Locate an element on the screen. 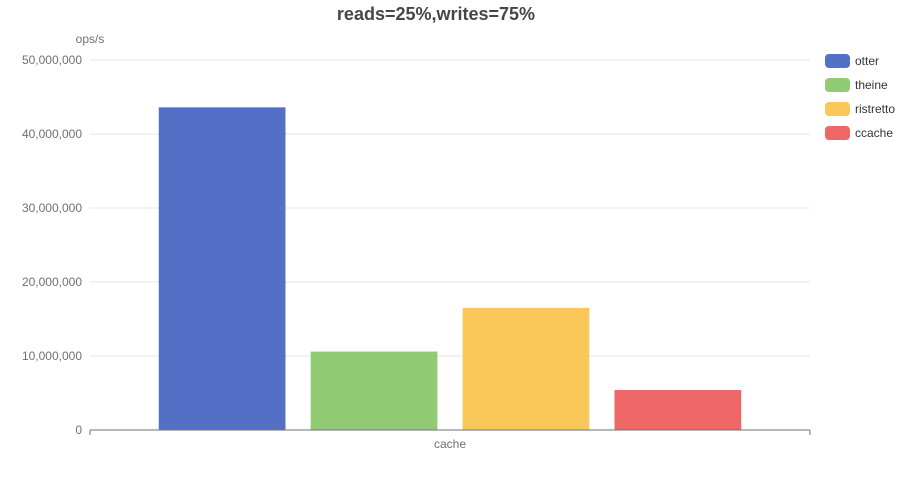  legend-label: theine is located at coordinates (871, 85).